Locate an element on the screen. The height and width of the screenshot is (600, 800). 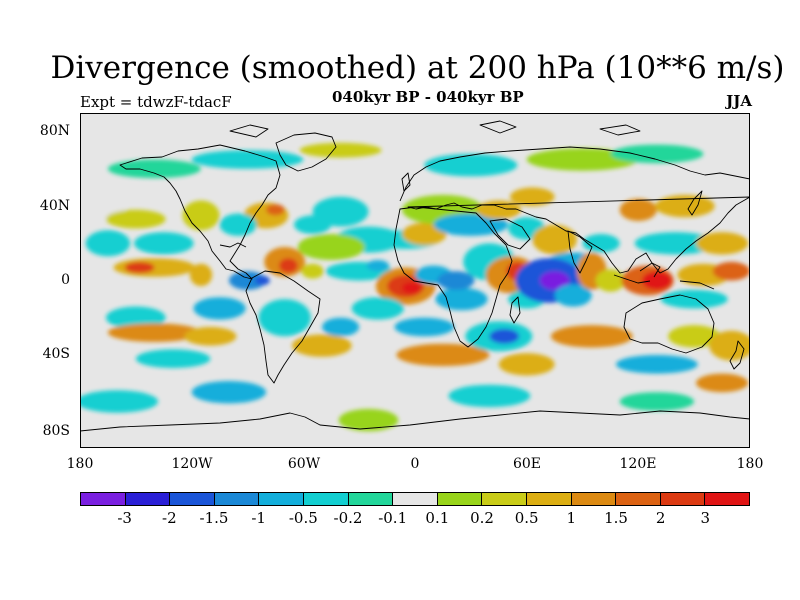
coast-north-america is located at coordinates (200, 212).